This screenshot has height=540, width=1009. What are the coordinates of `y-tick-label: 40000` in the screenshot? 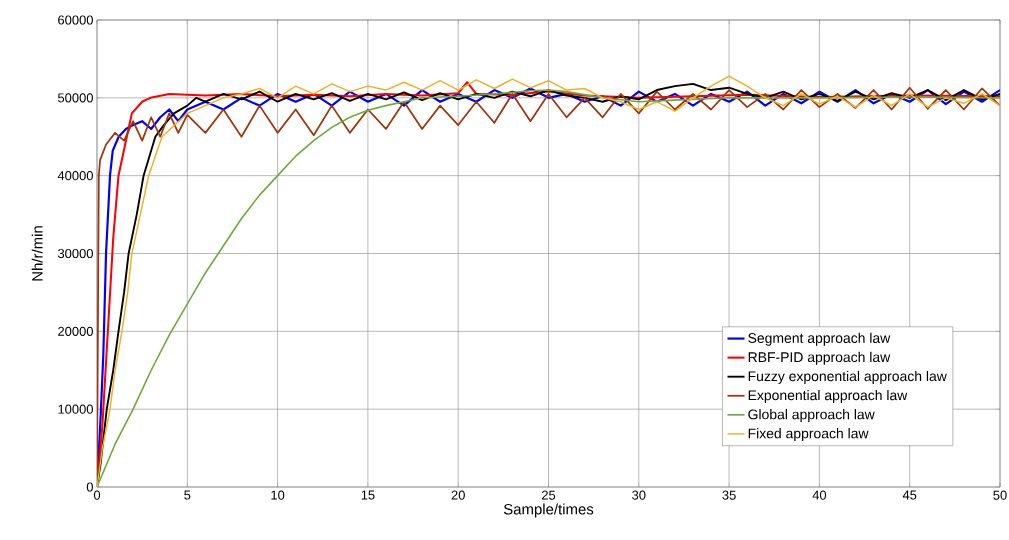 It's located at (75, 176).